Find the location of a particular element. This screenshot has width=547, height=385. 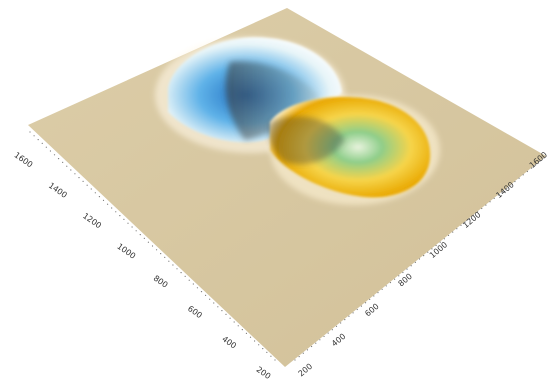

y-tick-label: 1000 is located at coordinates (126, 251).